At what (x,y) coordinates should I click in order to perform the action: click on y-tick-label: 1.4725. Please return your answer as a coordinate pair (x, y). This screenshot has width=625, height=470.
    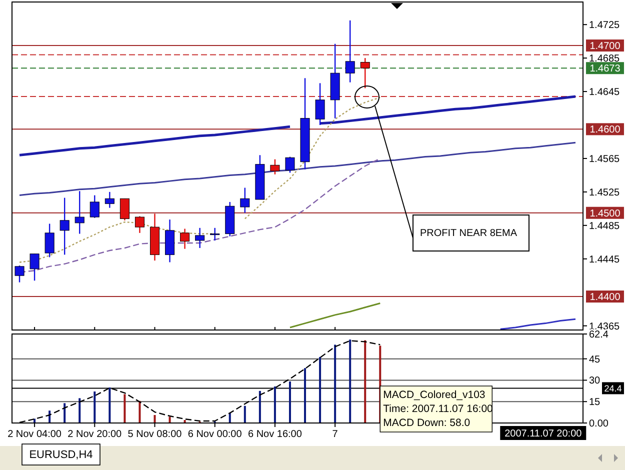
    Looking at the image, I should click on (604, 26).